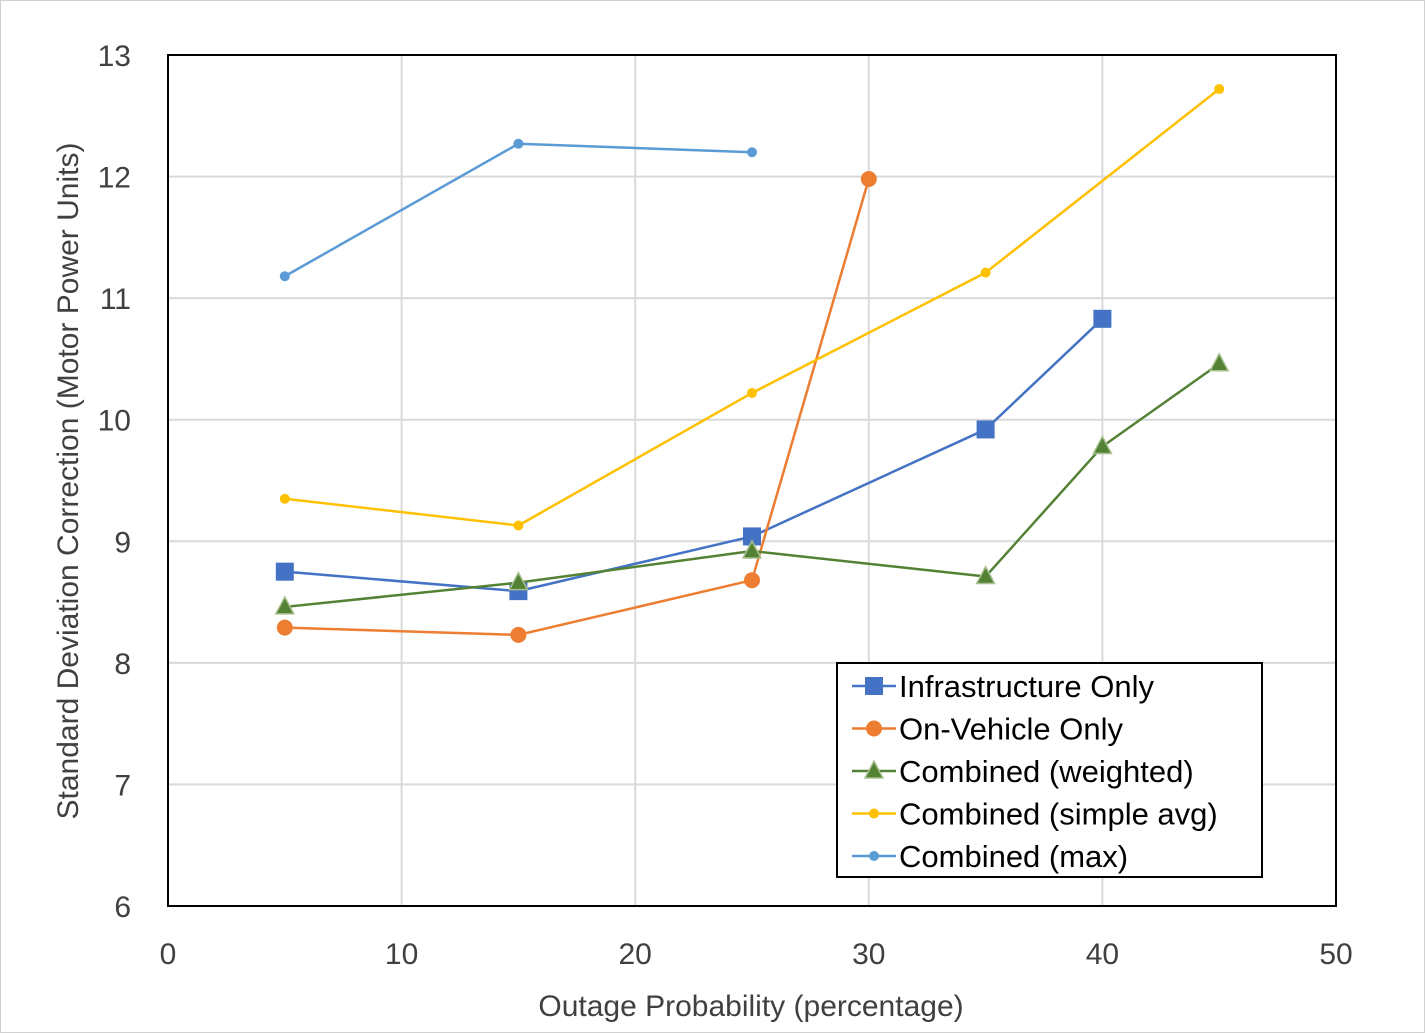 This screenshot has height=1033, width=1425. What do you see at coordinates (114, 421) in the screenshot?
I see `y-tick-label: 10` at bounding box center [114, 421].